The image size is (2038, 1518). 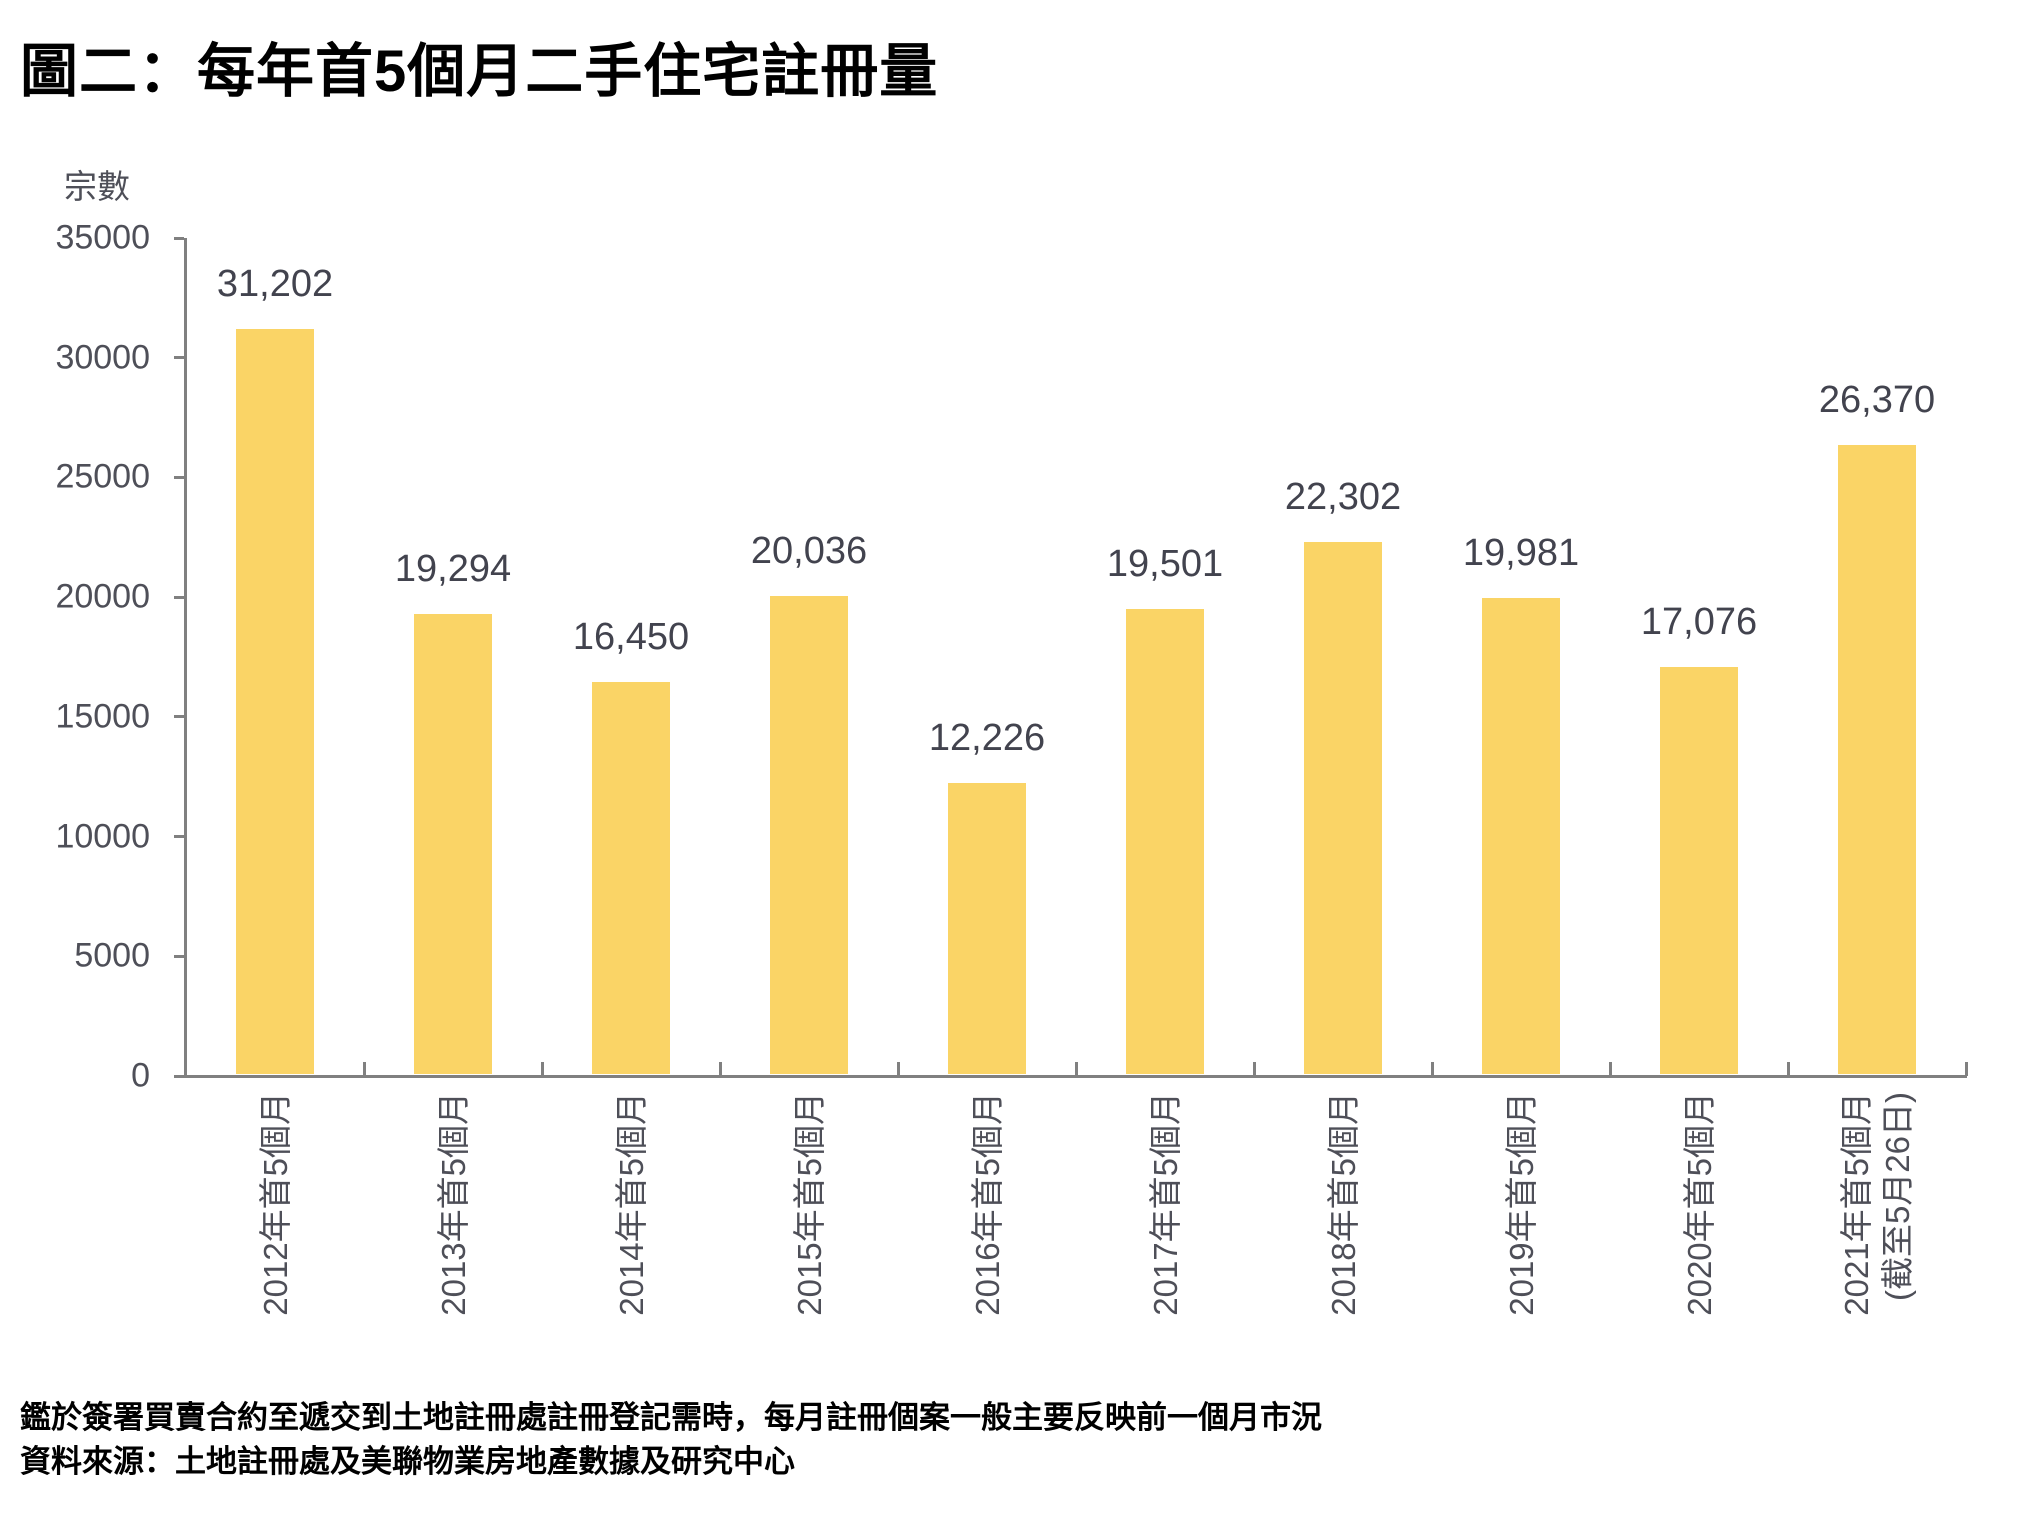 I want to click on bar-2019, so click(x=1521, y=835).